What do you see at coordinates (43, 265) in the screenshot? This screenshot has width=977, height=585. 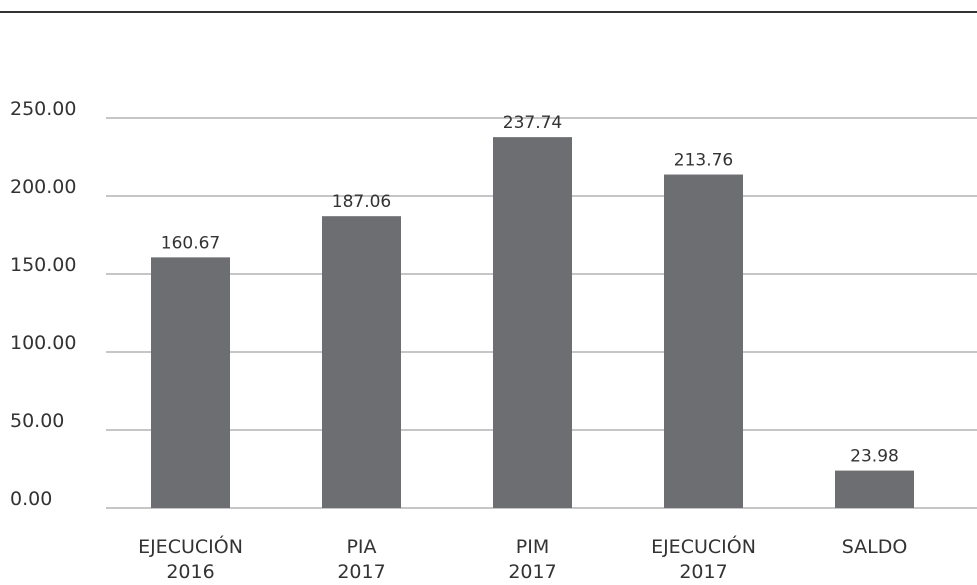 I see `y-tick-label: 150.00` at bounding box center [43, 265].